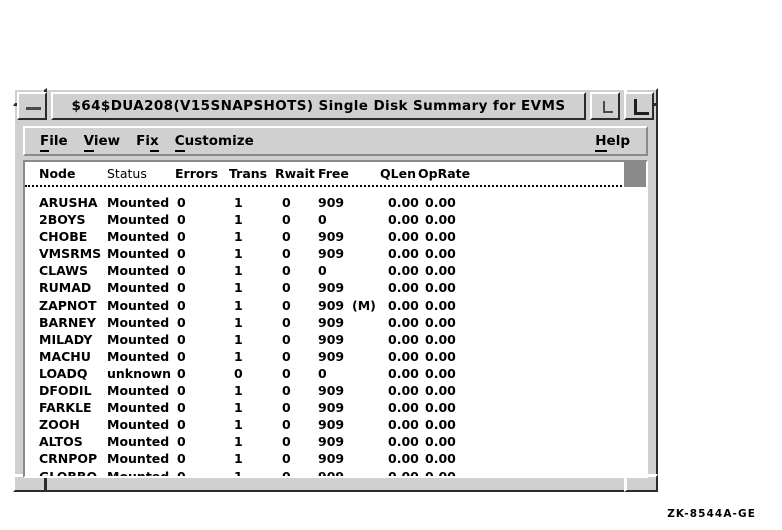  I want to click on table-row: MACHU Mounted 0 1 0 909 0.00 0.00, so click(335, 357).